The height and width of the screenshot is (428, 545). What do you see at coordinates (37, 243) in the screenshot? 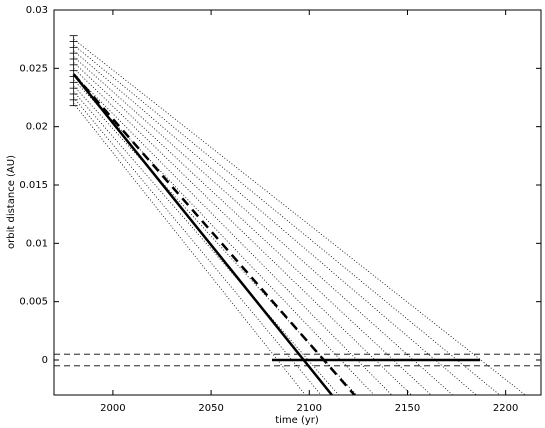
I see `y-tick-label: 0.01` at bounding box center [37, 243].